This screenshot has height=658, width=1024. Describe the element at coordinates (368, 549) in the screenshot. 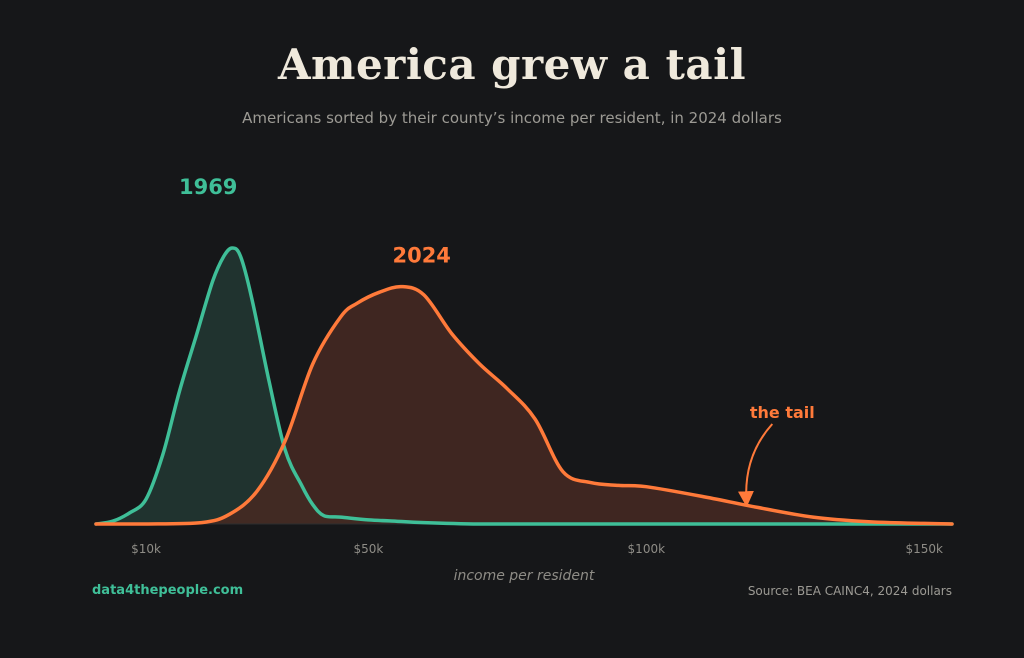

I see `x-tick-label: $50k` at that location.